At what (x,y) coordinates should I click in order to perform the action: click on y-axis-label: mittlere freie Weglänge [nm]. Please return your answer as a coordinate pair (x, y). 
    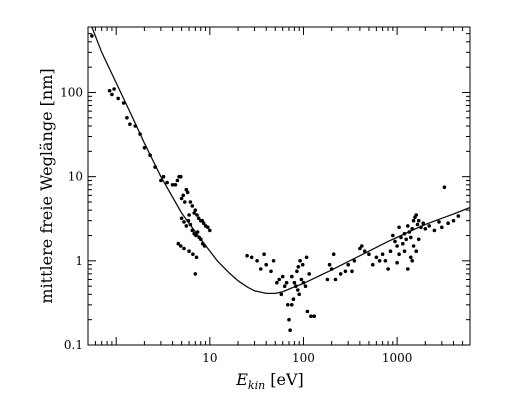
    Looking at the image, I should click on (46, 185).